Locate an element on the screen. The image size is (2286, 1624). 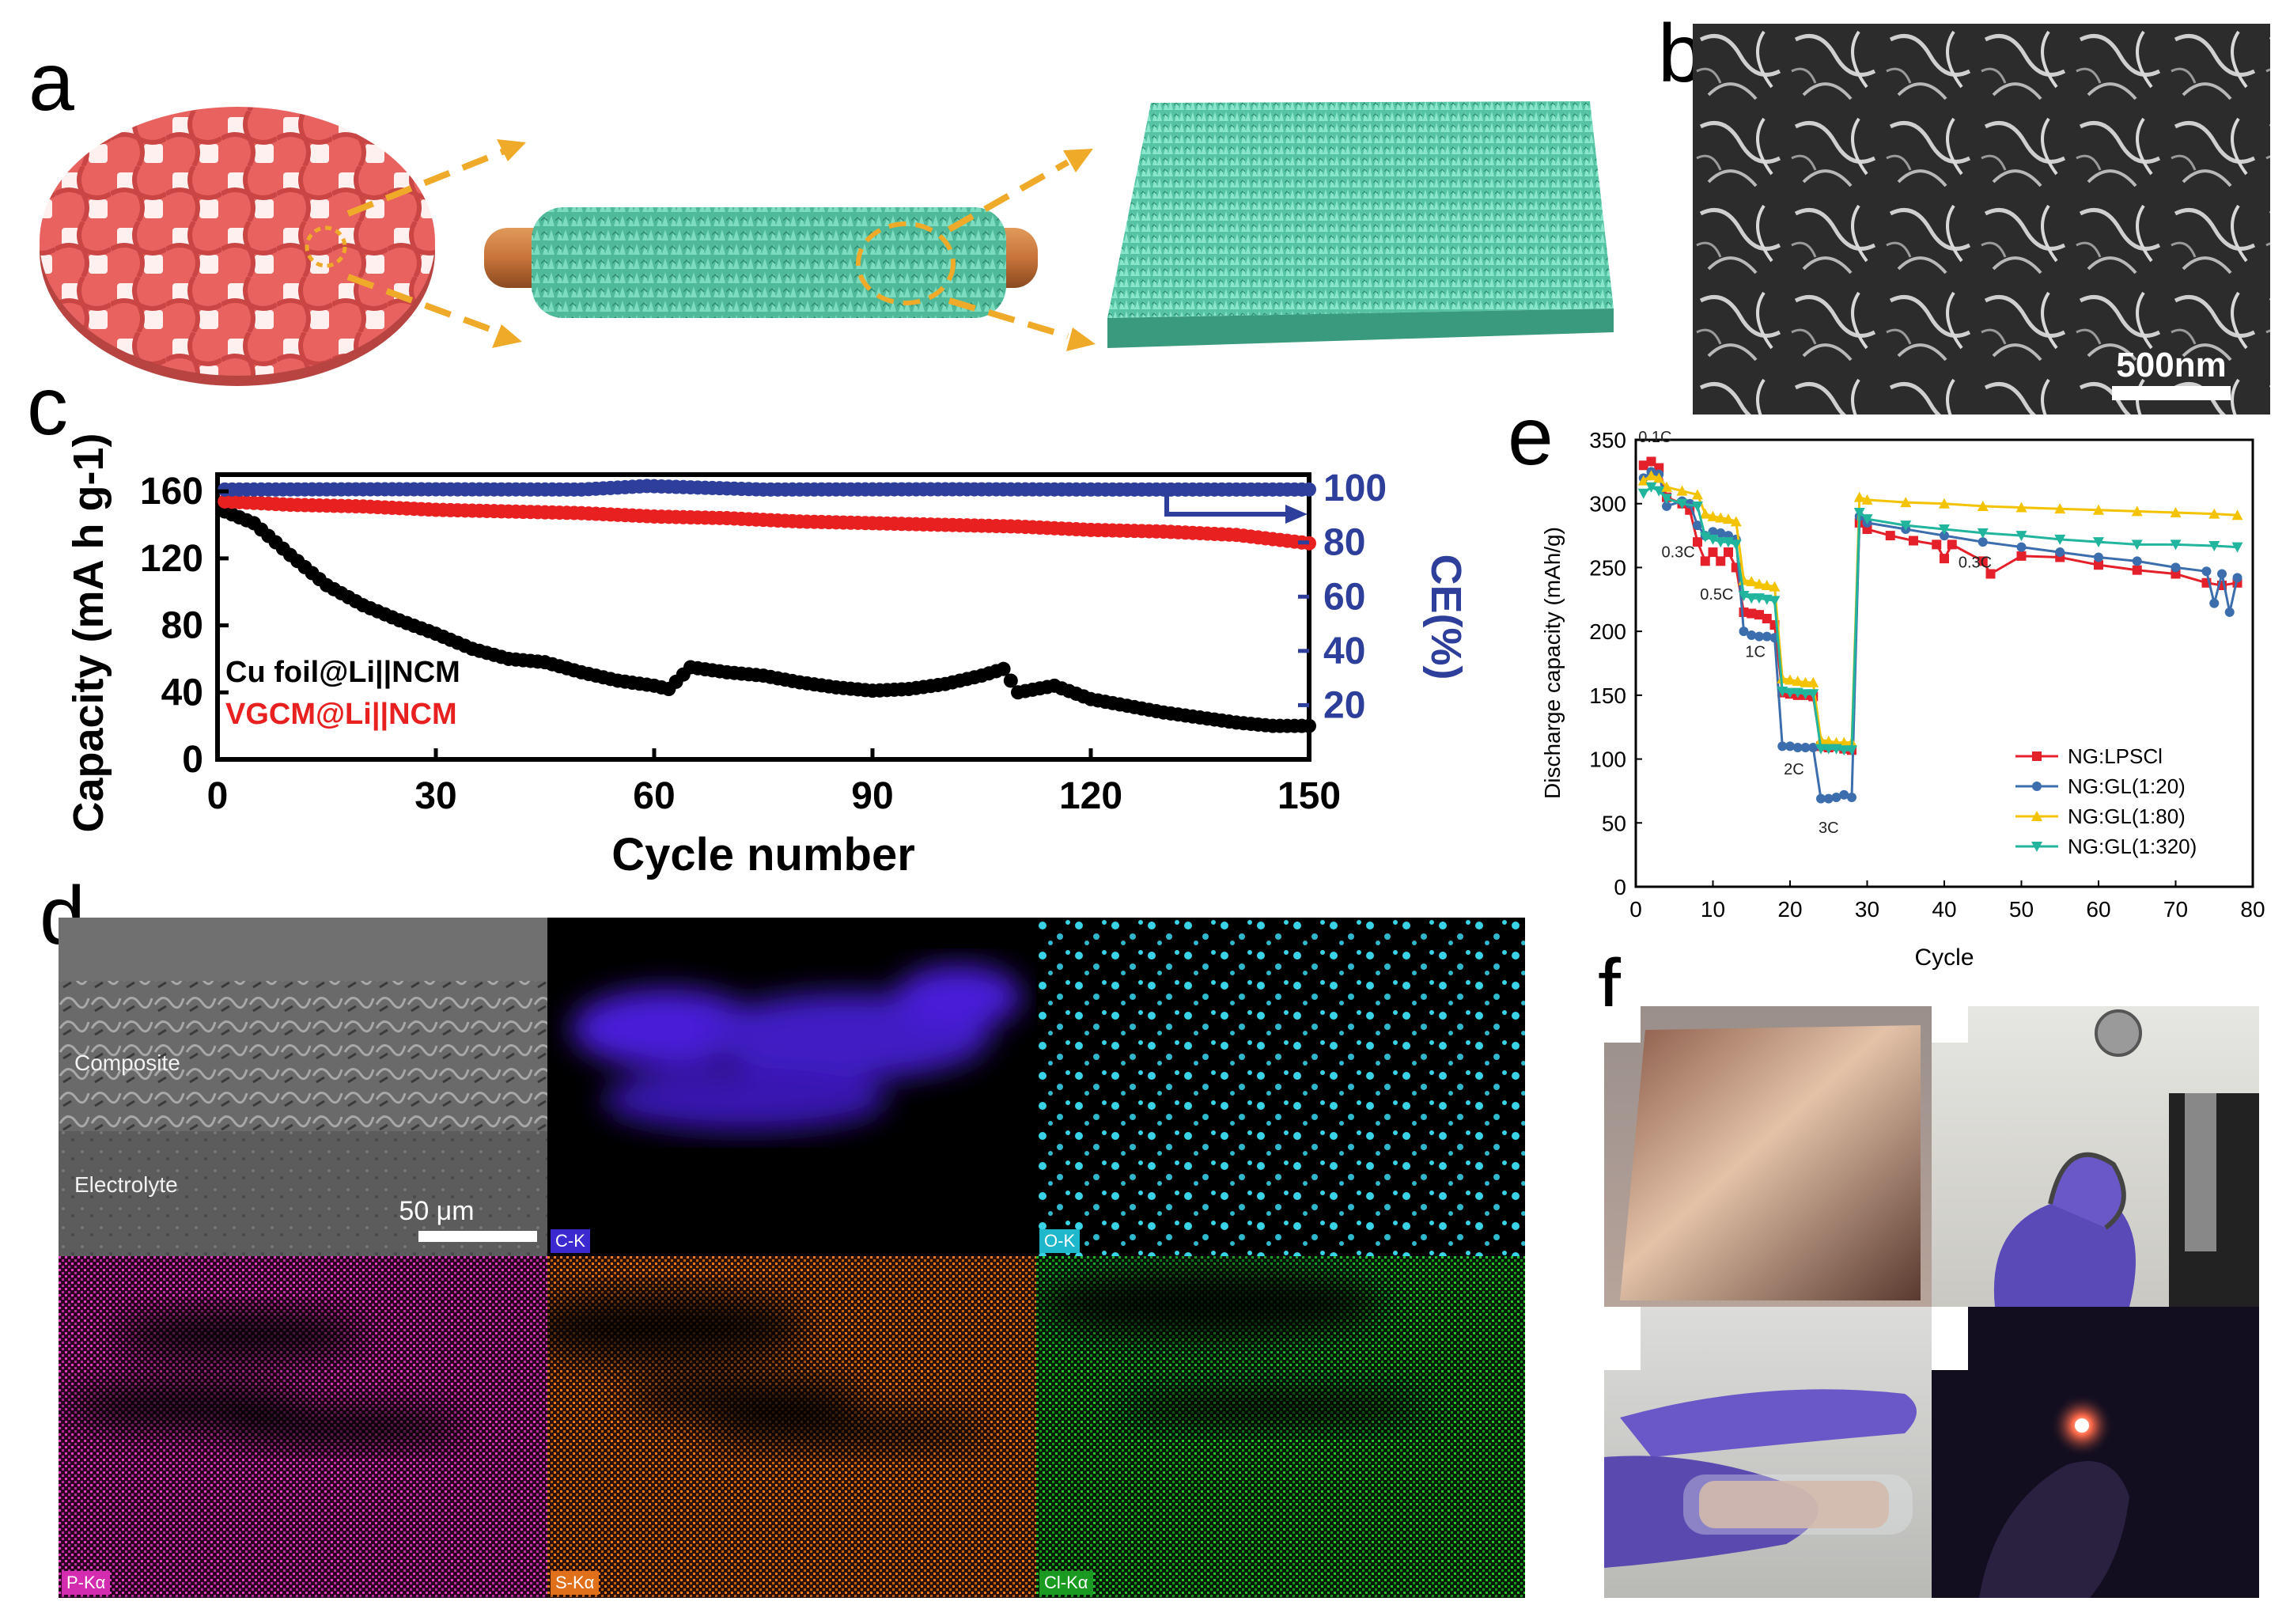
element-tag-s: S-Kα is located at coordinates (576, 1583).